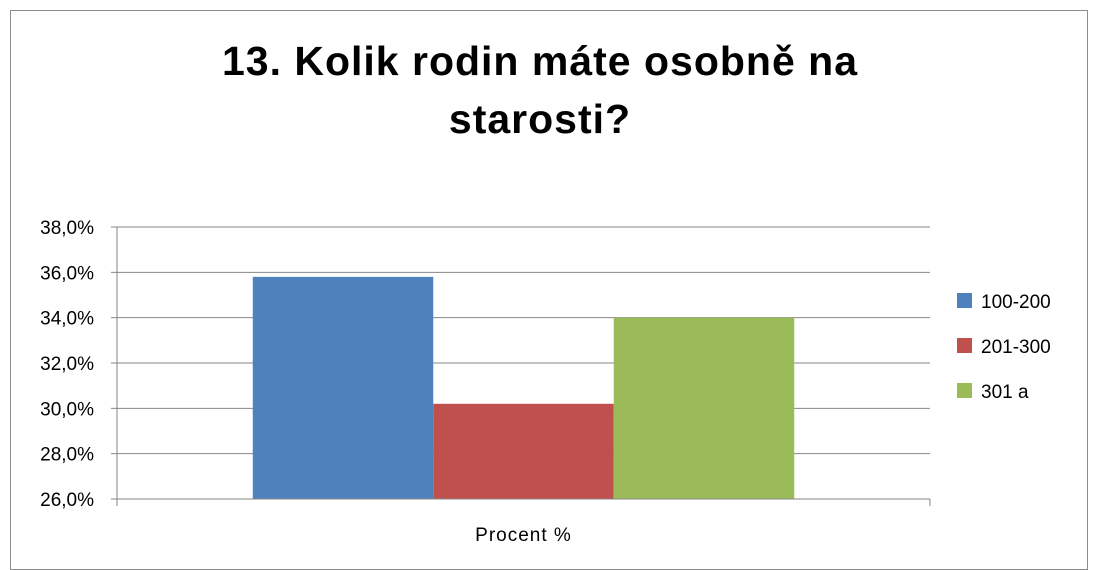 The width and height of the screenshot is (1100, 570). I want to click on y-tick-label: 28,0%, so click(67, 455).